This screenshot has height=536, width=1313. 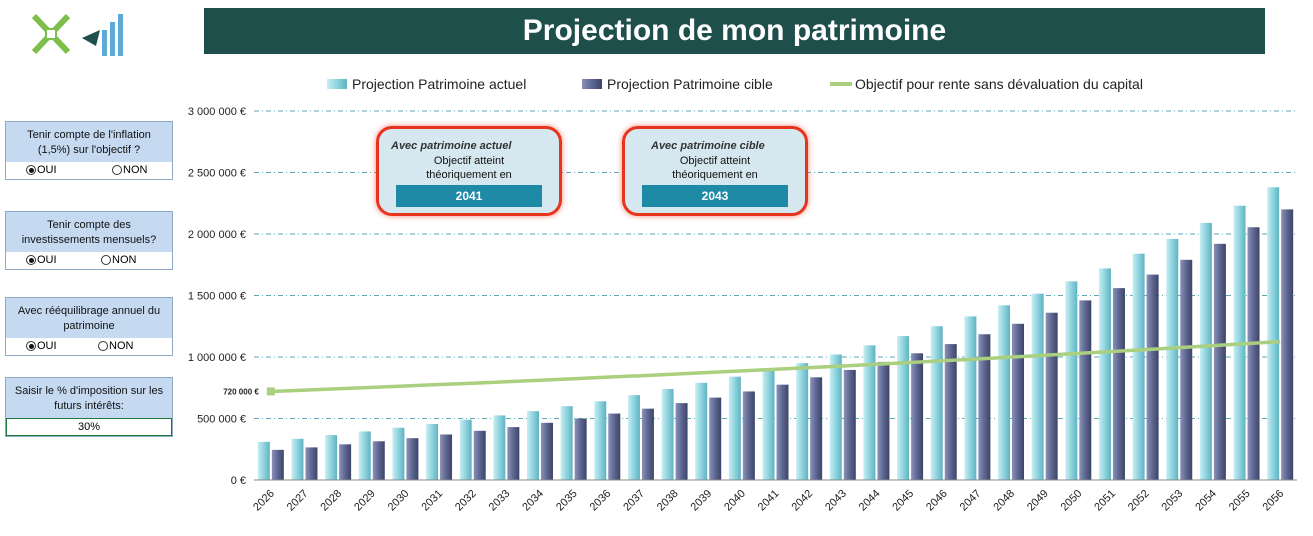 I want to click on x-tick-label: 2046, so click(x=937, y=501).